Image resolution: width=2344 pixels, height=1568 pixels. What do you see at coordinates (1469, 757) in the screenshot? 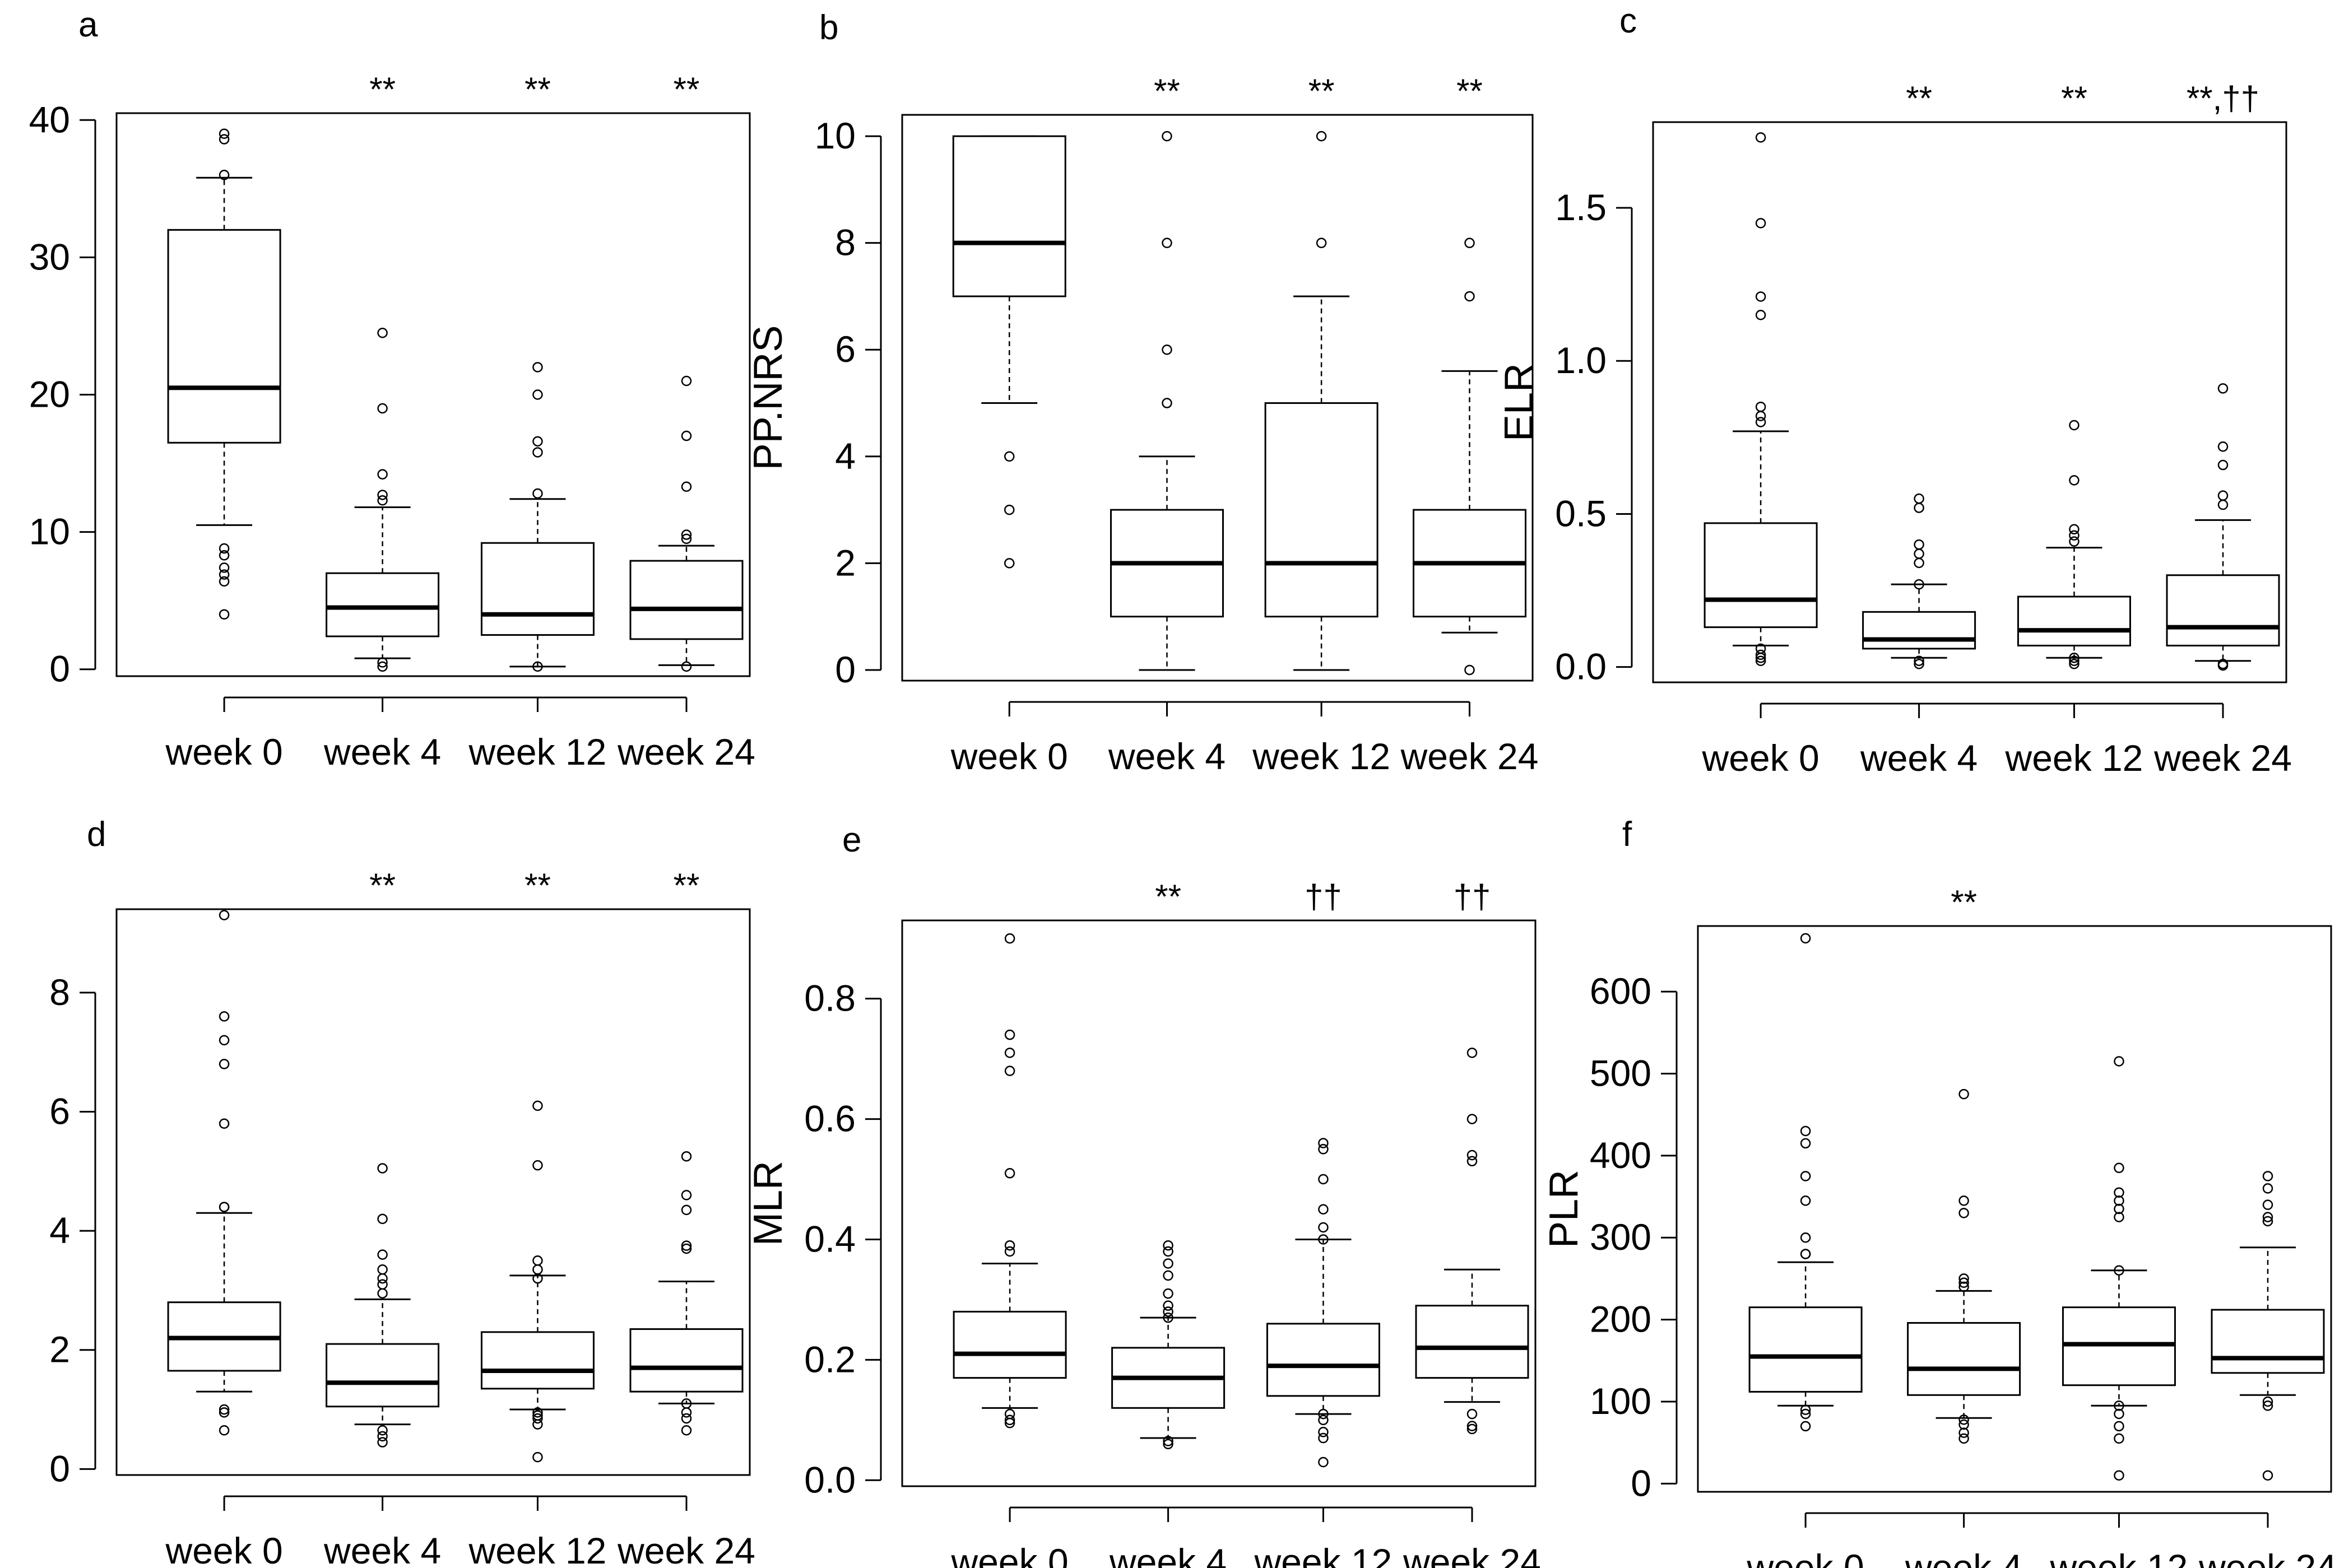
I see `x-tick-label: week 24` at bounding box center [1469, 757].